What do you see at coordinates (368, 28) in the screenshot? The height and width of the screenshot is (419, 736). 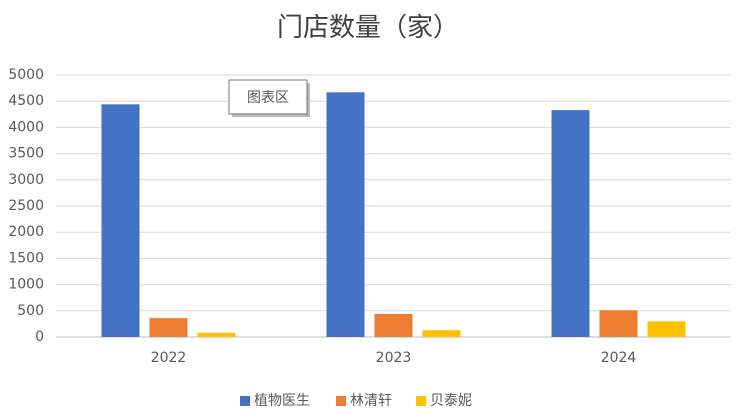 I see `chart-title: 门店数量（家）` at bounding box center [368, 28].